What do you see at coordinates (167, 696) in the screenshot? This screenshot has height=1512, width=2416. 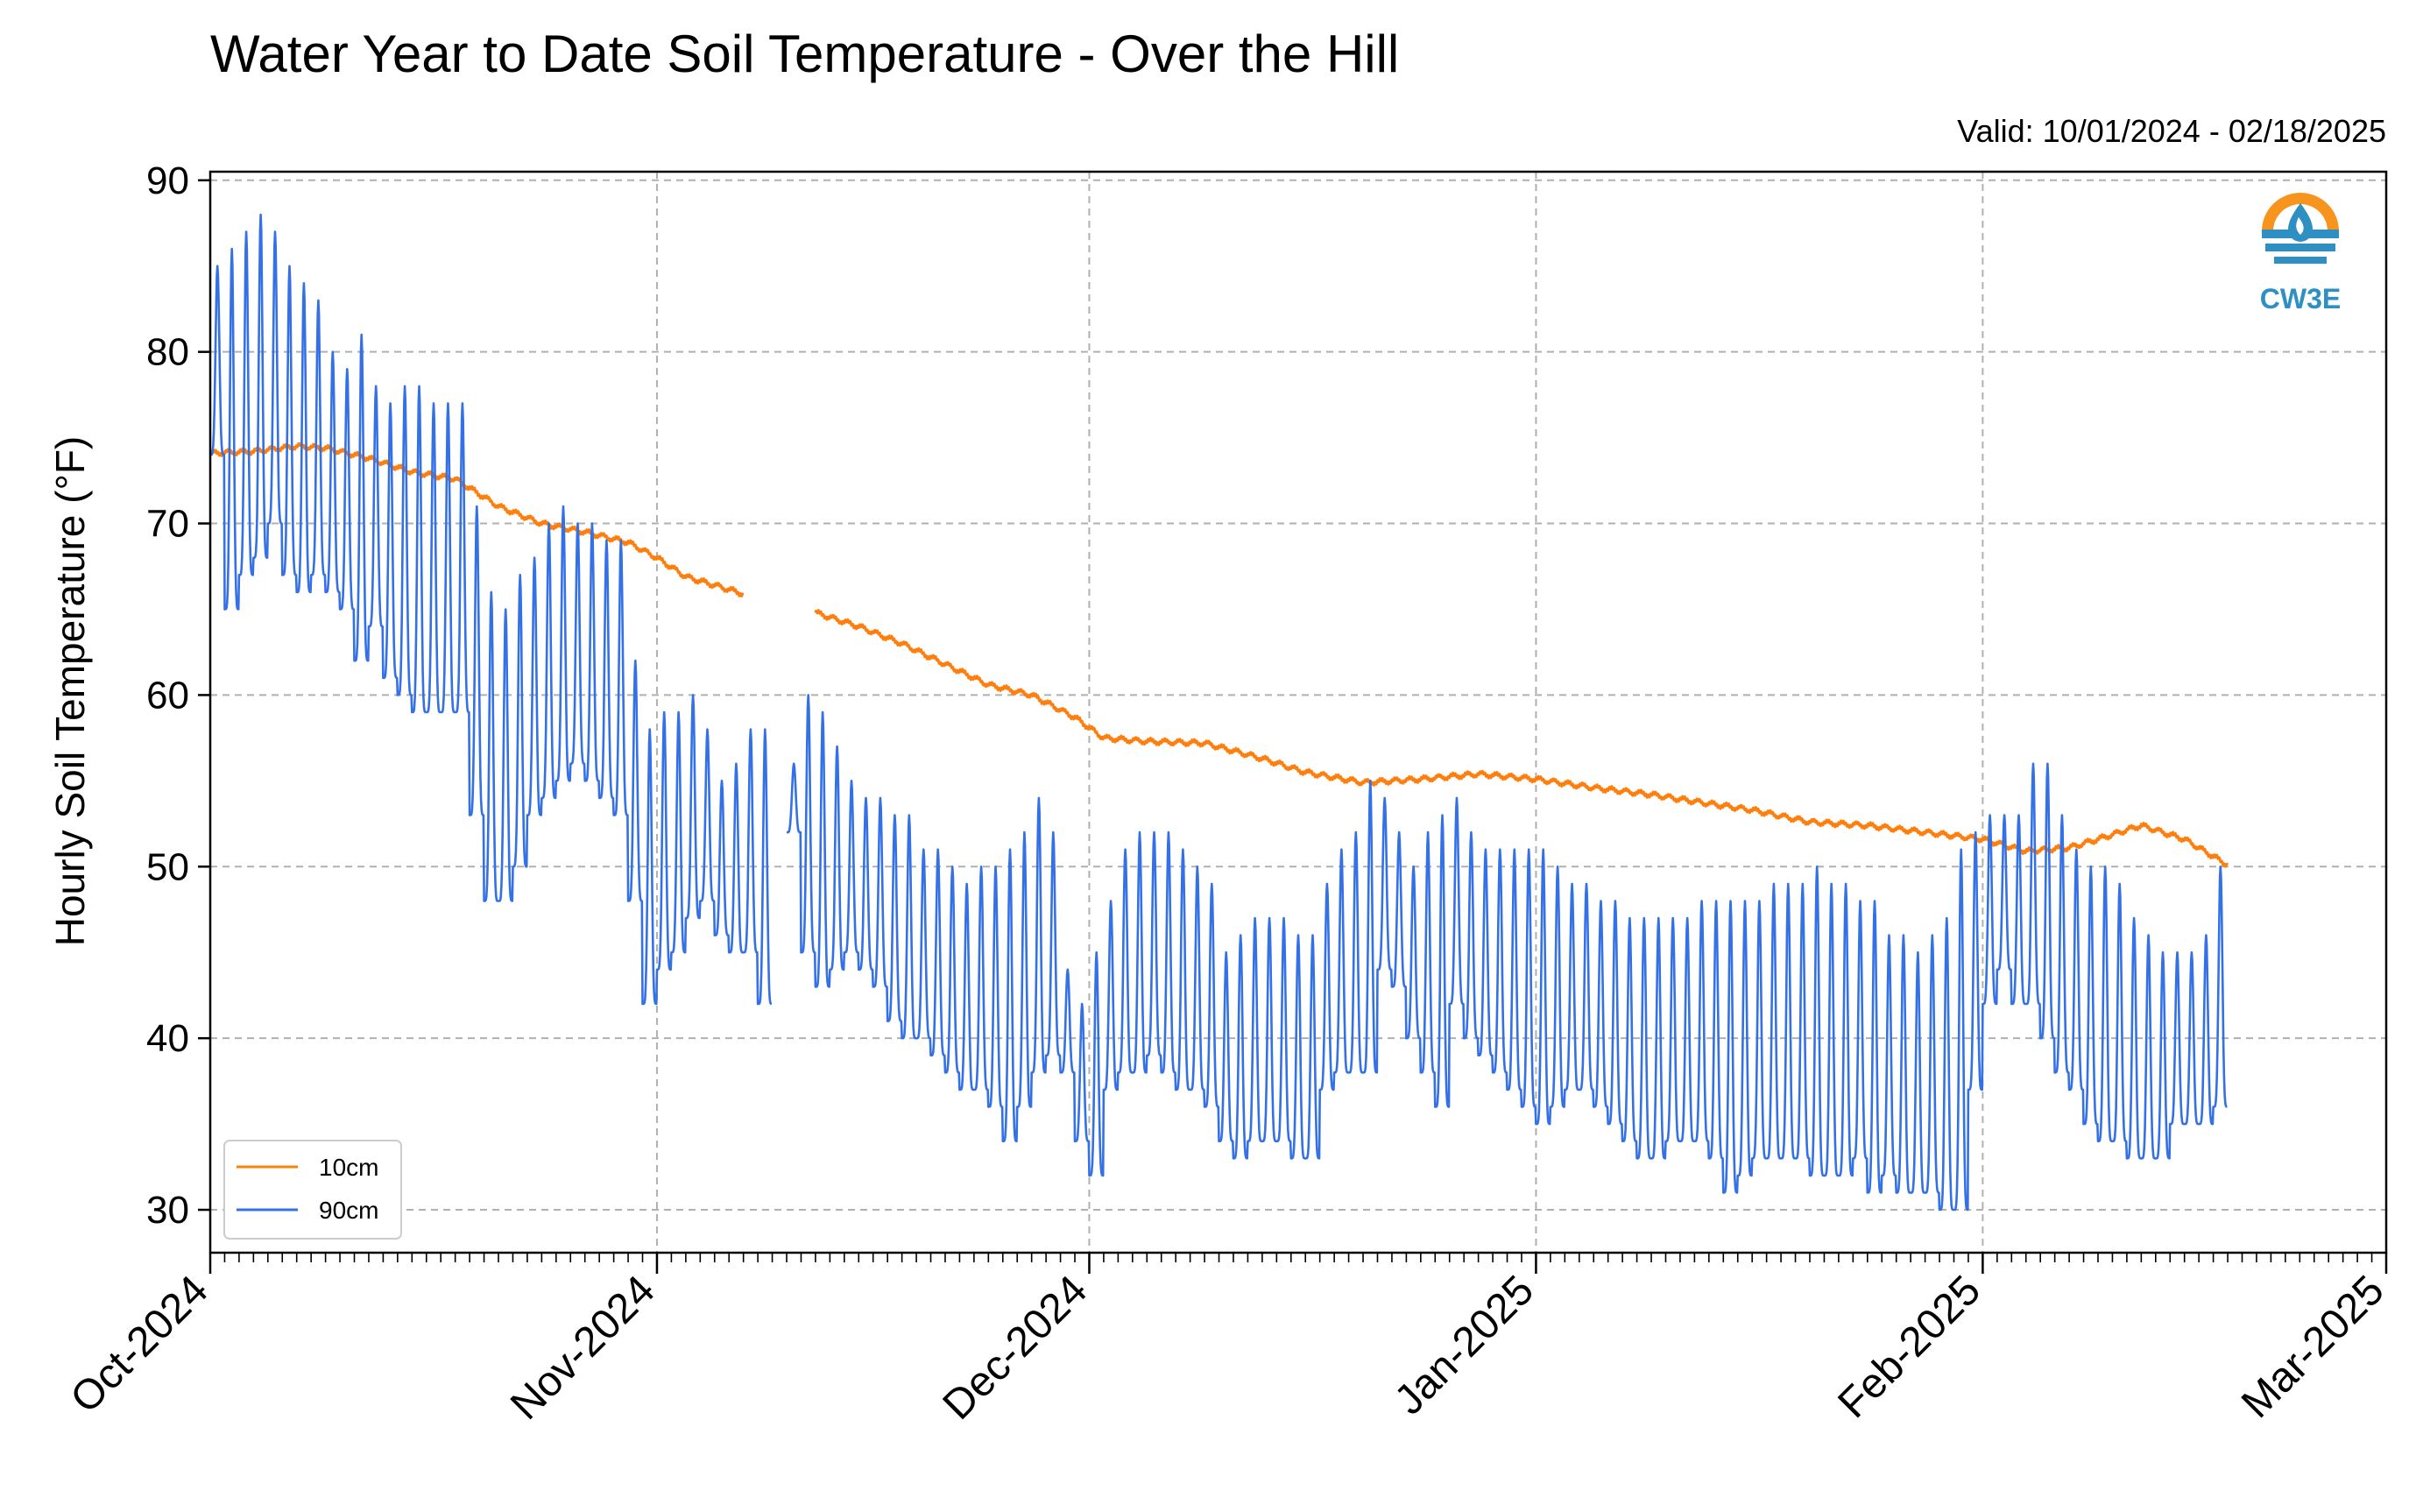 I see `y-tick-label: 60` at bounding box center [167, 696].